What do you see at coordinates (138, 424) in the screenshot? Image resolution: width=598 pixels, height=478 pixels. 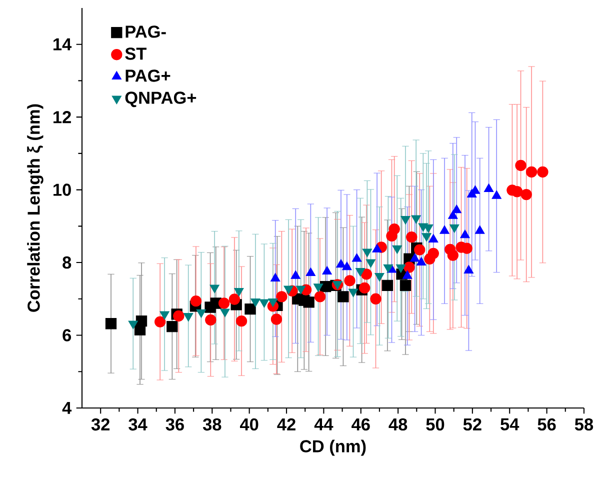 I see `x-tick-label: 34` at bounding box center [138, 424].